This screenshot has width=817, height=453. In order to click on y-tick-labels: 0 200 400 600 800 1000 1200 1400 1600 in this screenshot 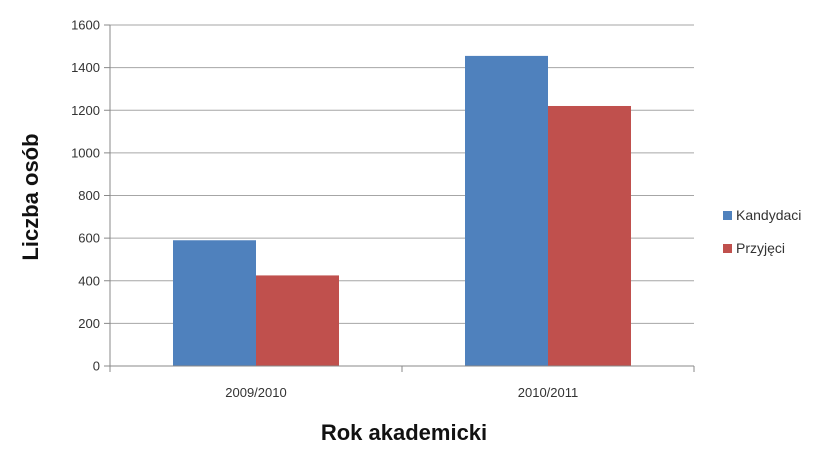, I will do `click(85, 196)`.